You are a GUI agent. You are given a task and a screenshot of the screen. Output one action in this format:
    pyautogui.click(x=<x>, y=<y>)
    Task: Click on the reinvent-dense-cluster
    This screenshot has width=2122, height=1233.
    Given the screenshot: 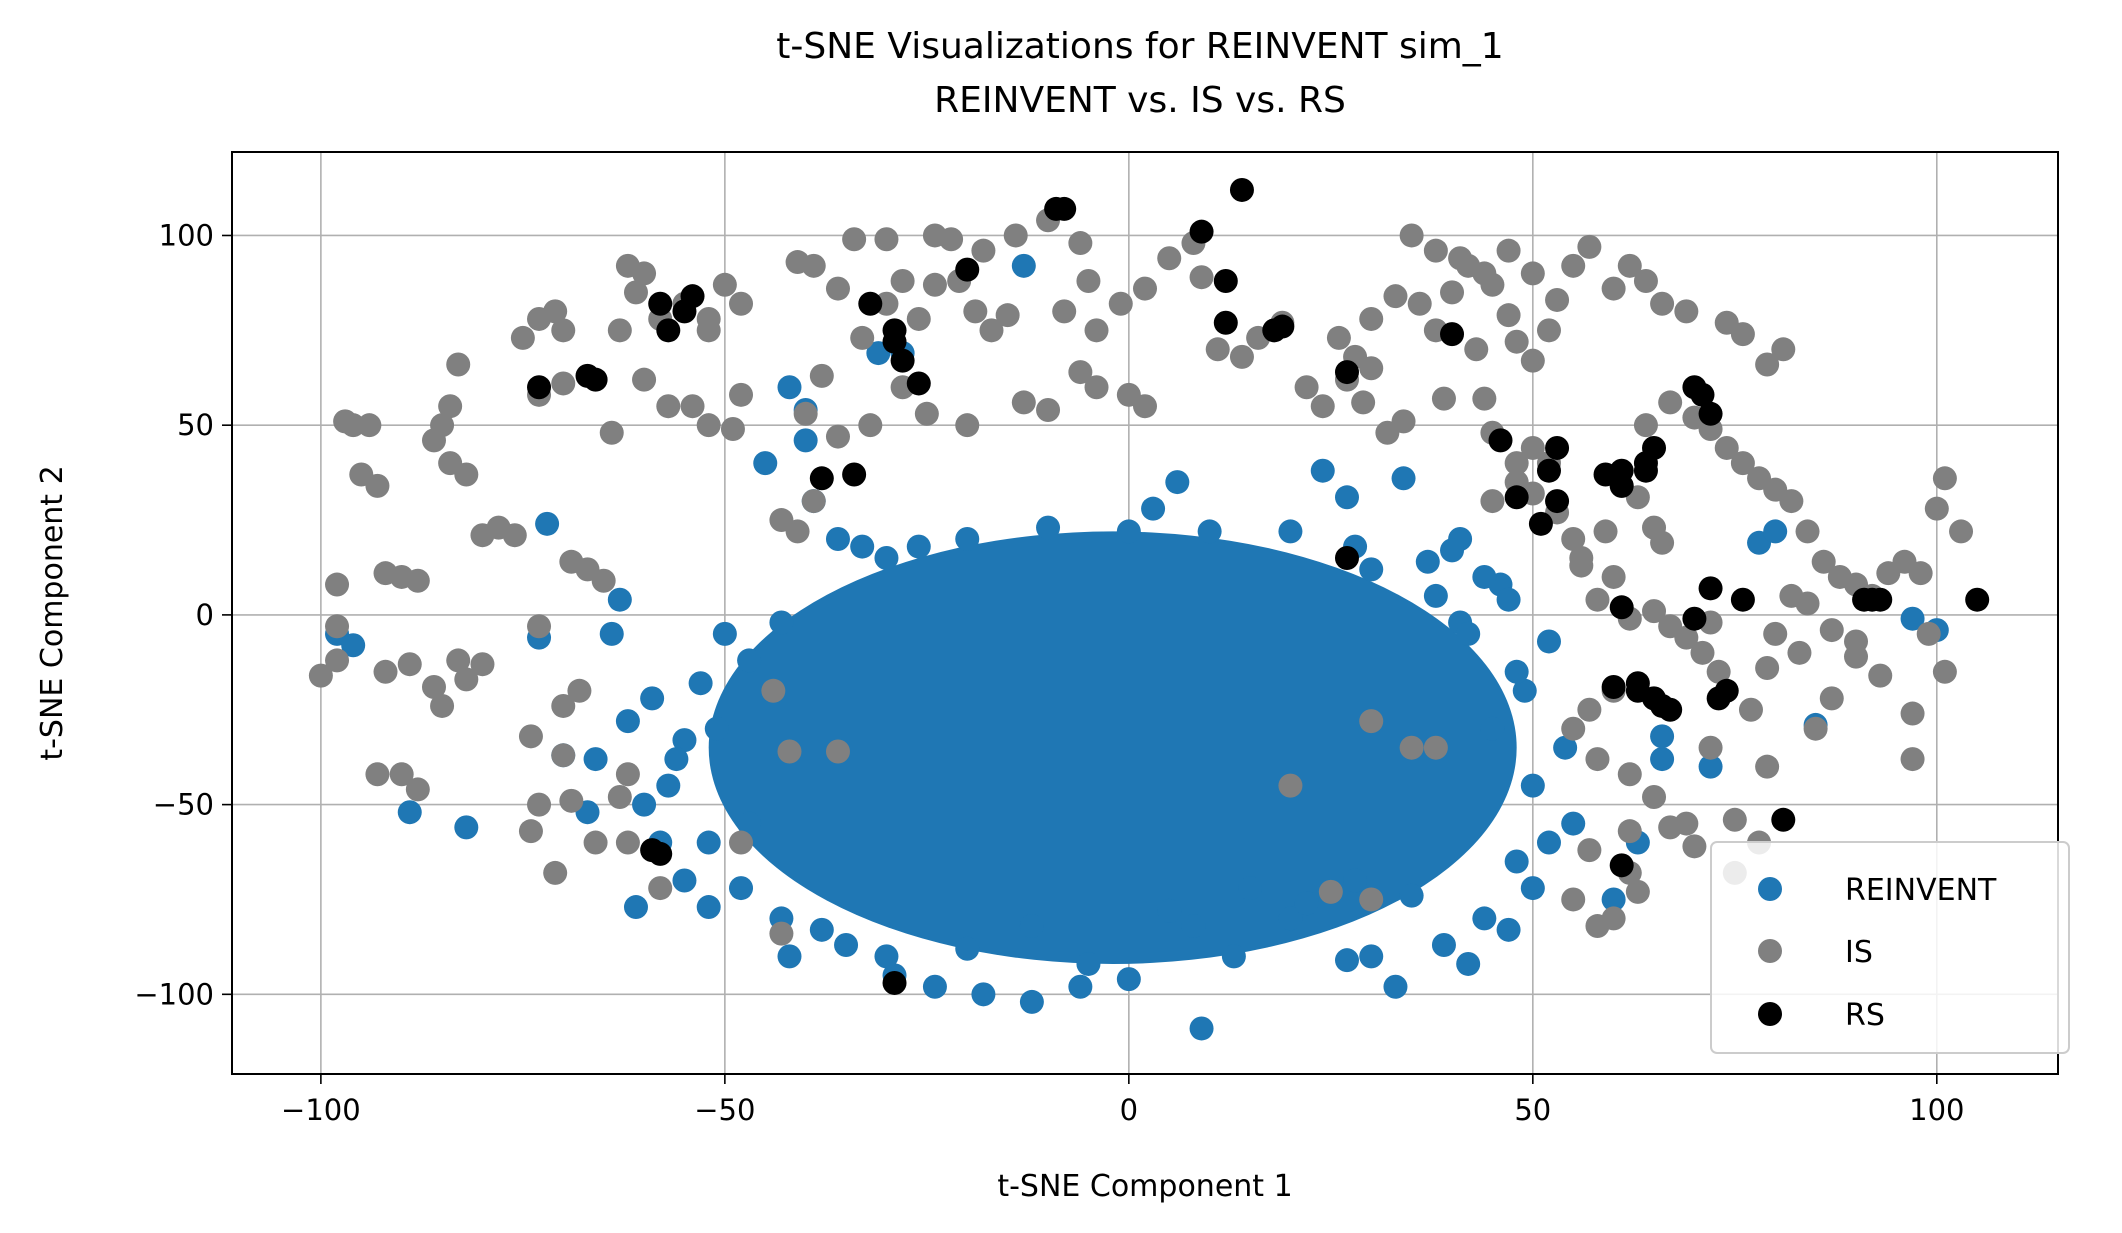 What is the action you would take?
    pyautogui.click(x=1112, y=747)
    